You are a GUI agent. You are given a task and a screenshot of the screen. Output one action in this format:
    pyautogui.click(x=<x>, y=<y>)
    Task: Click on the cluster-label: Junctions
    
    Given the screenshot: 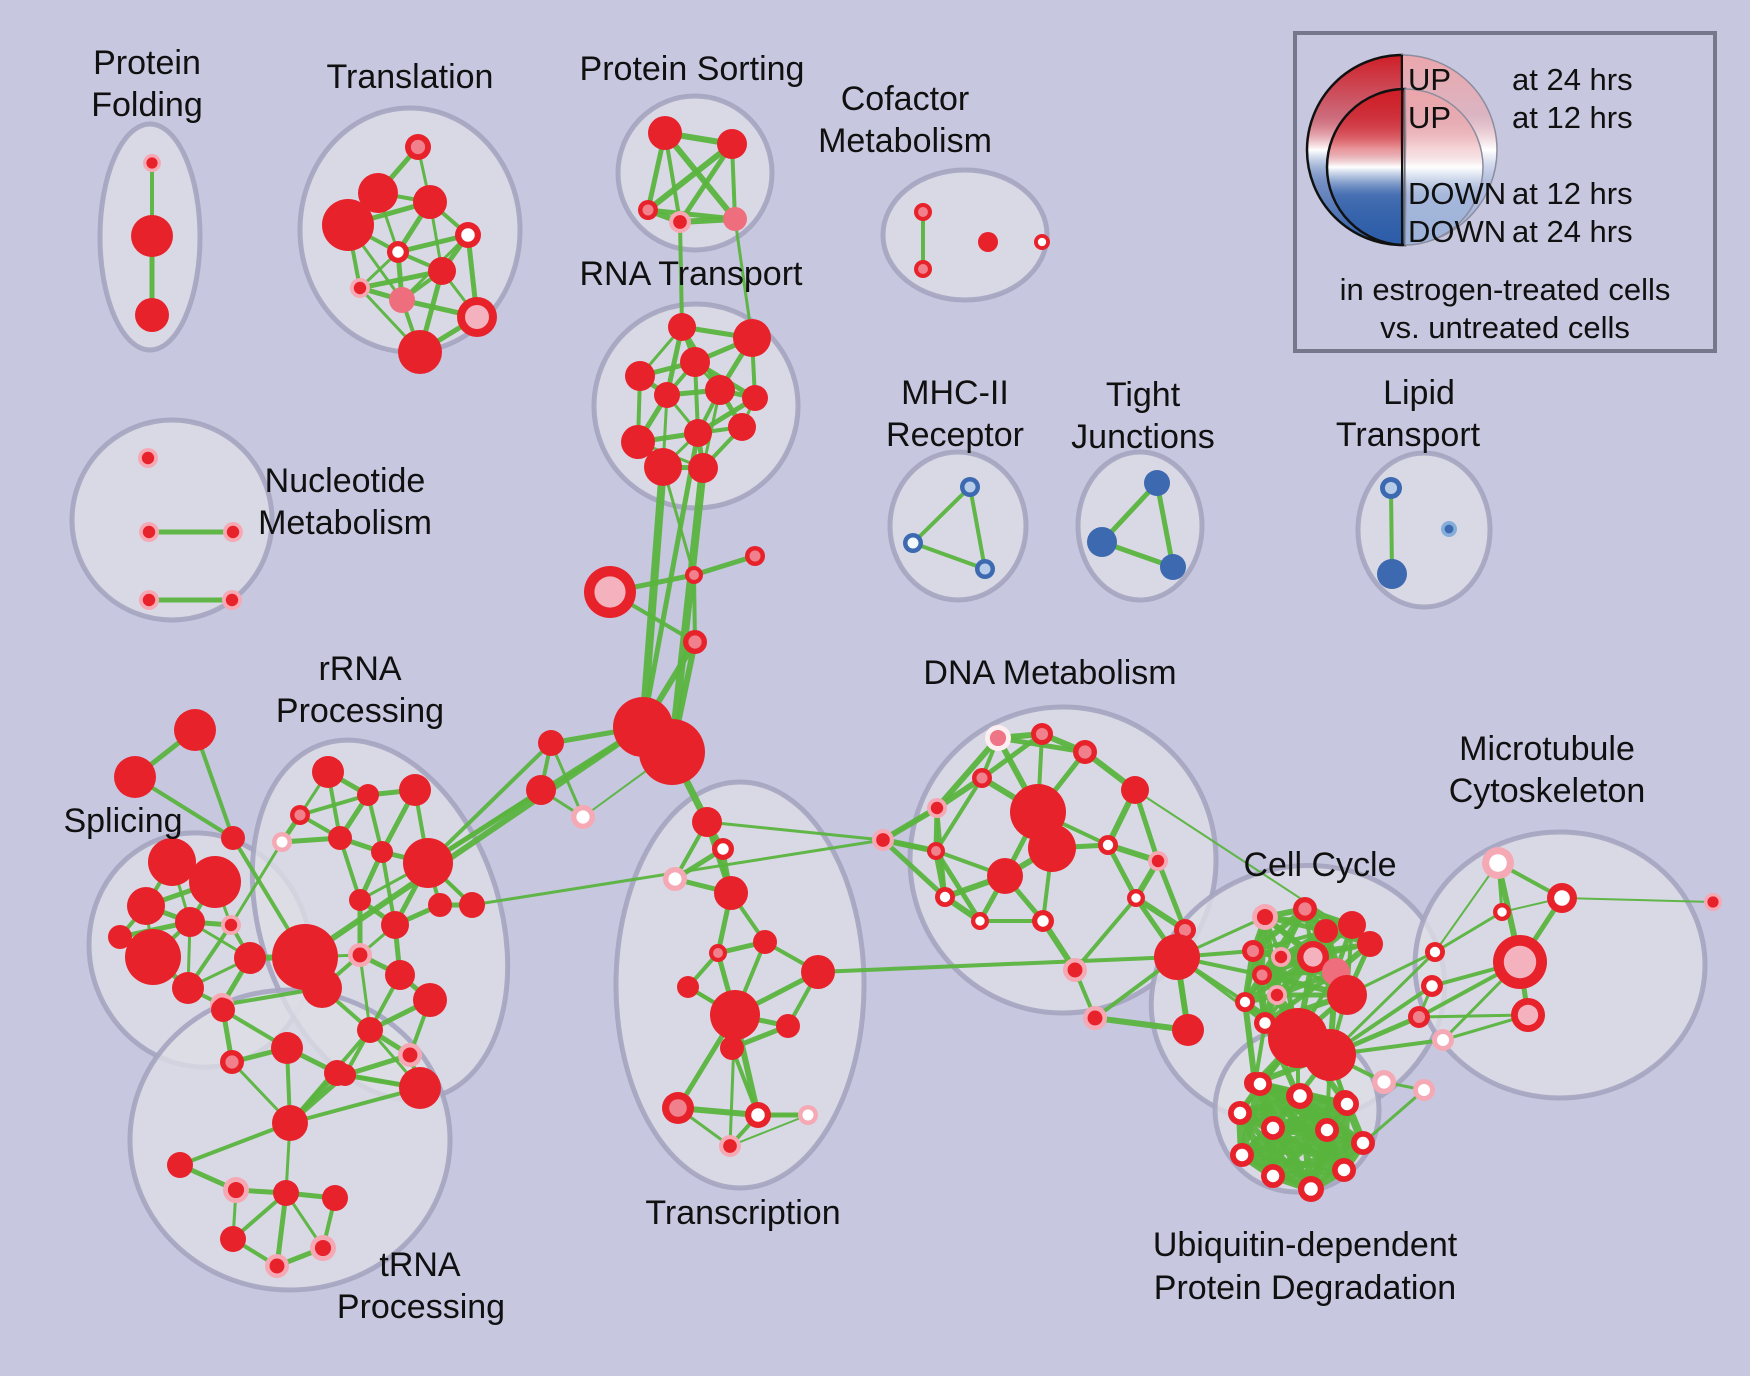 What is the action you would take?
    pyautogui.click(x=1143, y=437)
    